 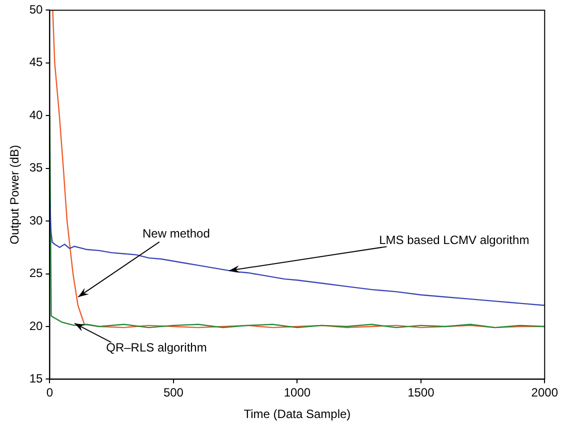 I want to click on y-tick-label: 20, so click(x=36, y=325).